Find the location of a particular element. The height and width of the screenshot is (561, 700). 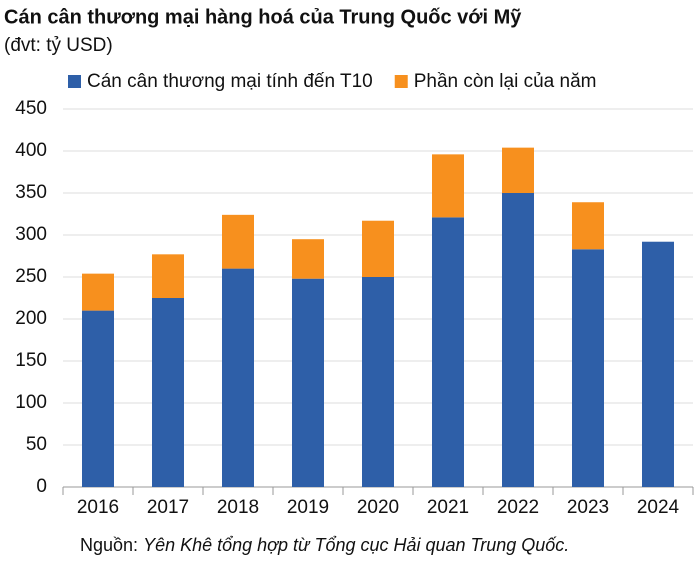

x-tick-label: 2022 is located at coordinates (518, 507).